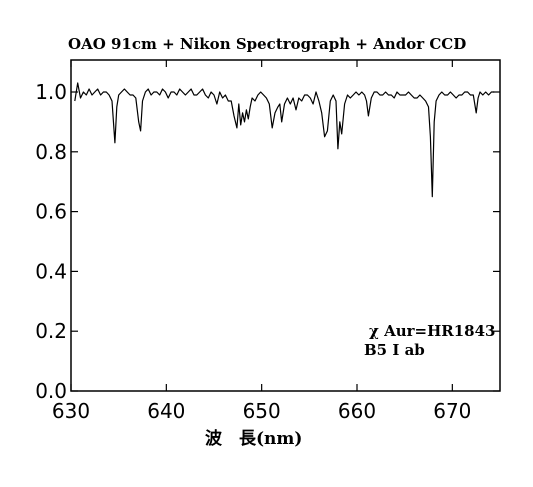 The width and height of the screenshot is (533, 487). What do you see at coordinates (166, 411) in the screenshot?
I see `x-tick-label: 640` at bounding box center [166, 411].